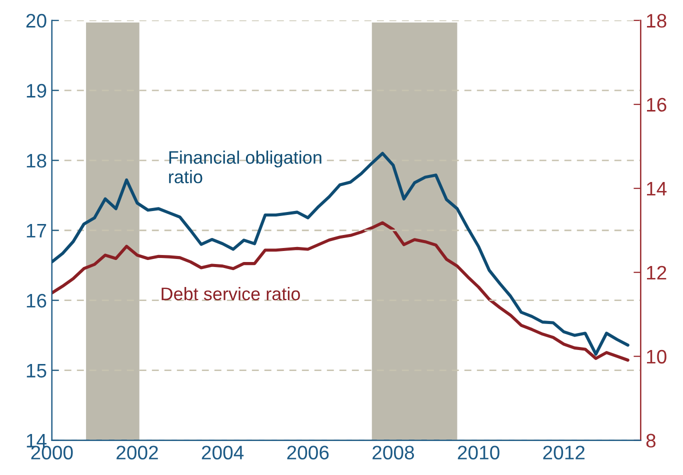 The image size is (683, 475). I want to click on y2-tick-label: 8, so click(651, 441).